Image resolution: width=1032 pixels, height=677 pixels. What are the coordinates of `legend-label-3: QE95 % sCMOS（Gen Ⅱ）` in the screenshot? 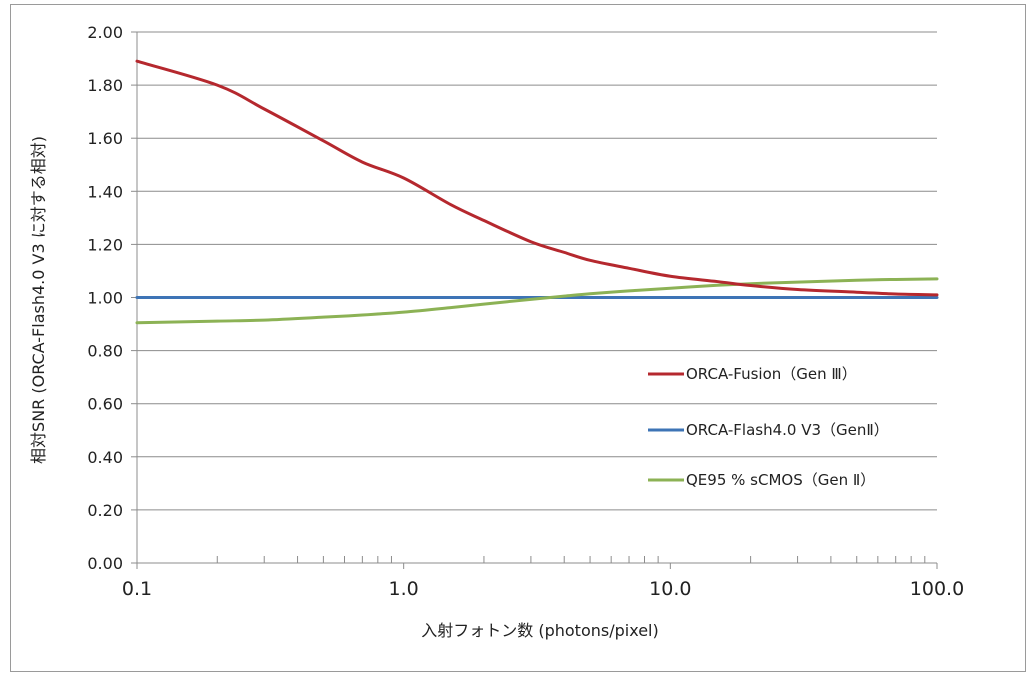 It's located at (780, 480).